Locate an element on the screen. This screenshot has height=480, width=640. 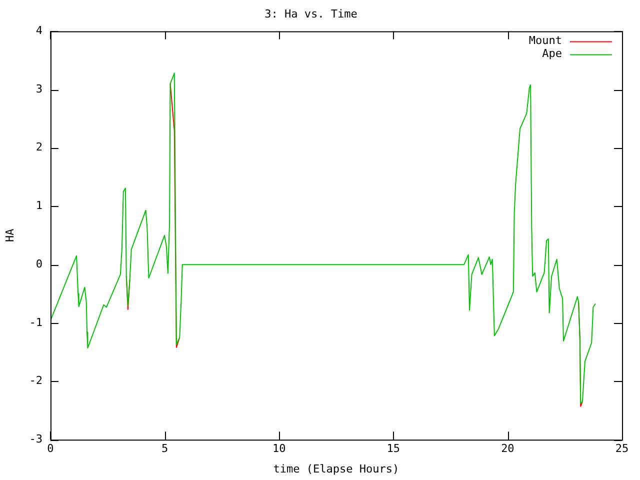
x-tick-label: 15 is located at coordinates (393, 449).